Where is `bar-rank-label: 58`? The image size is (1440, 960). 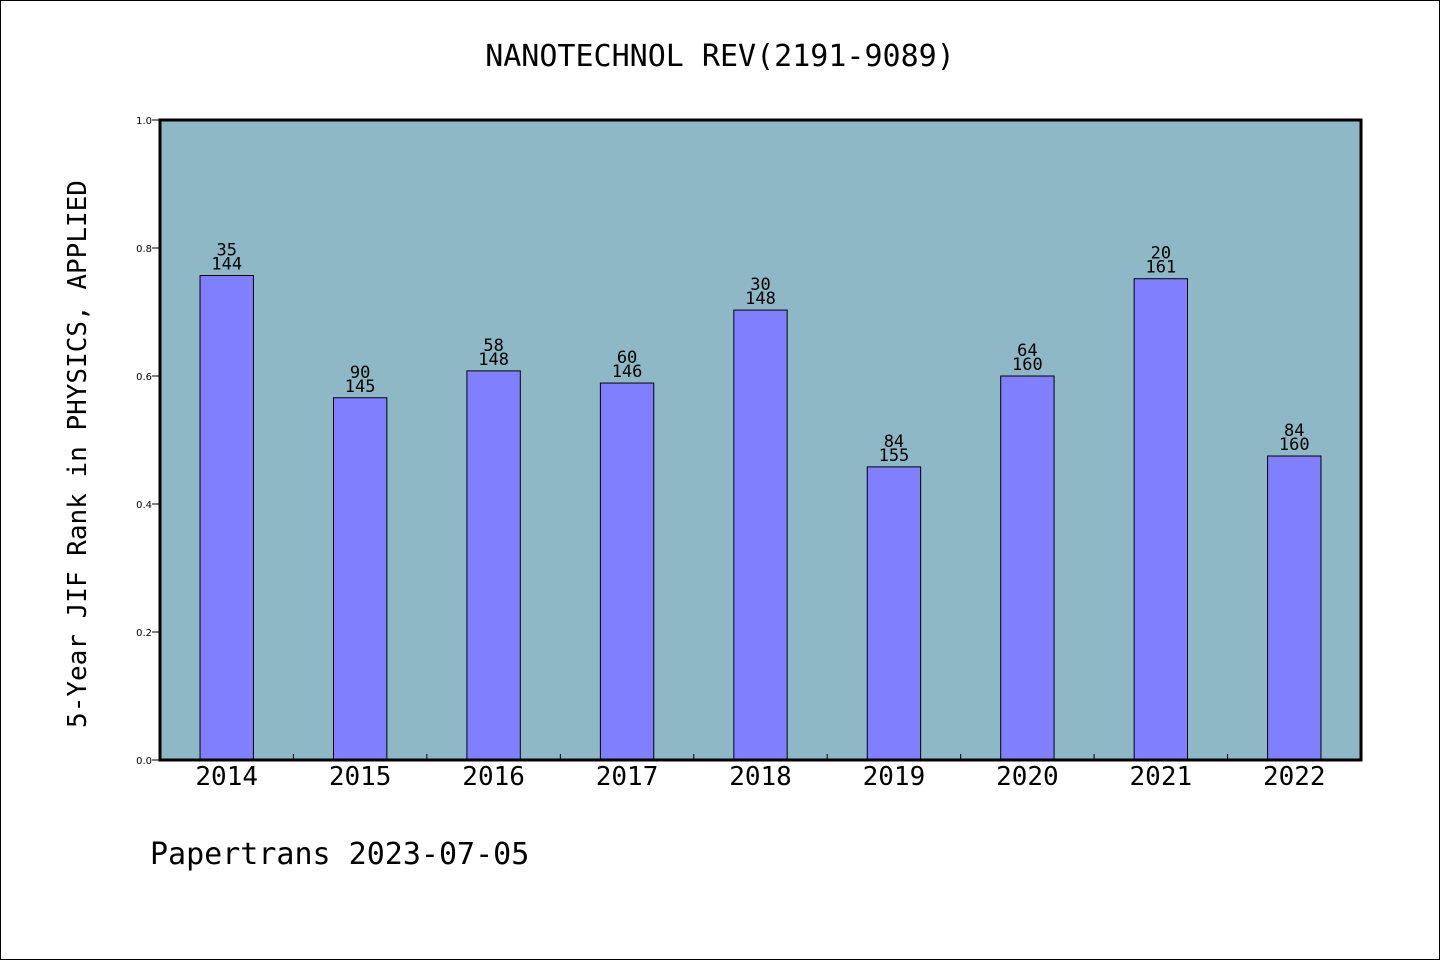
bar-rank-label: 58 is located at coordinates (493, 346).